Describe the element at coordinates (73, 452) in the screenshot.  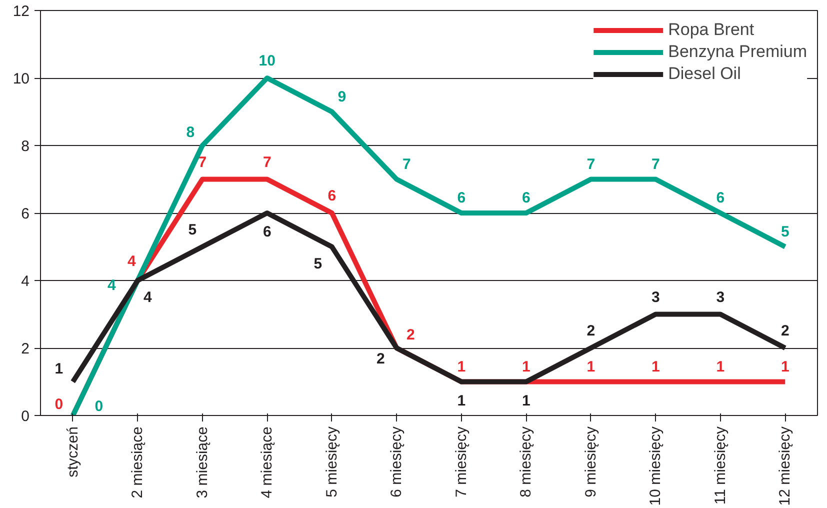
I see `x-tick-label: styczeń` at that location.